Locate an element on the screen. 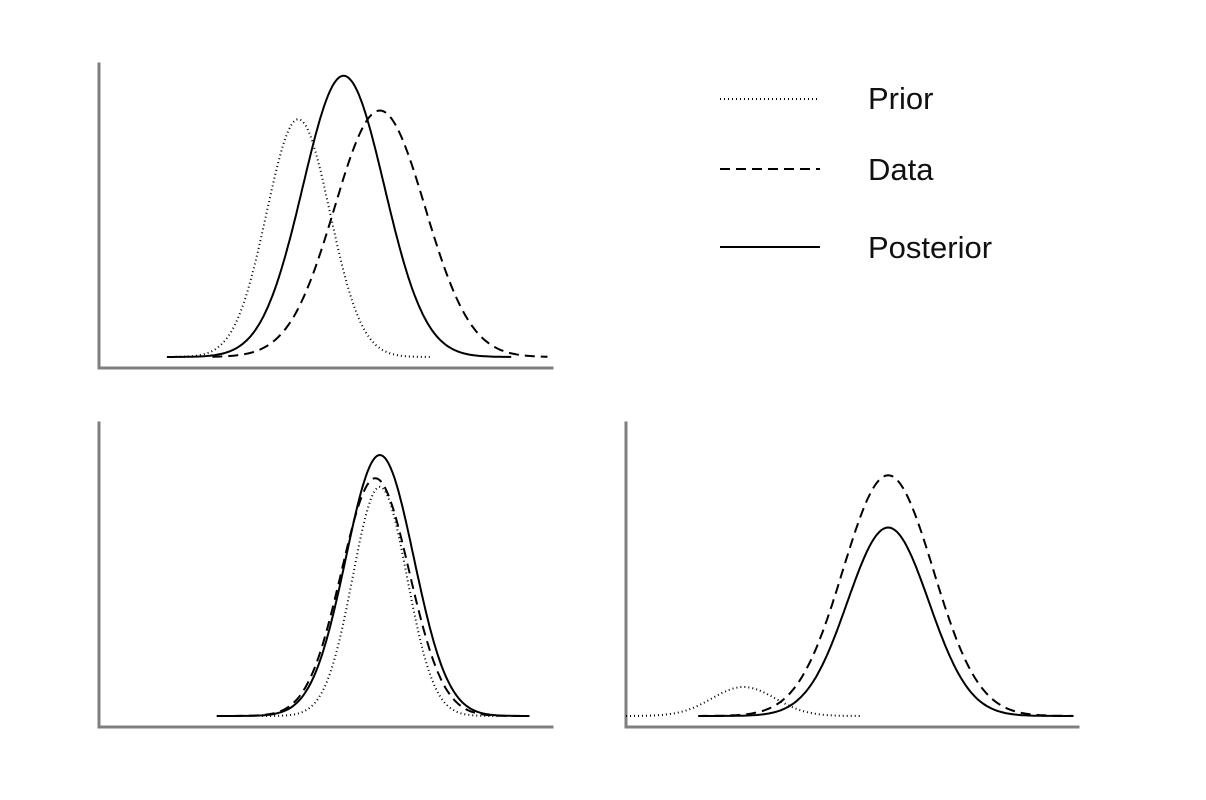 Image resolution: width=1206 pixels, height=800 pixels. panel-top-left is located at coordinates (325, 216).